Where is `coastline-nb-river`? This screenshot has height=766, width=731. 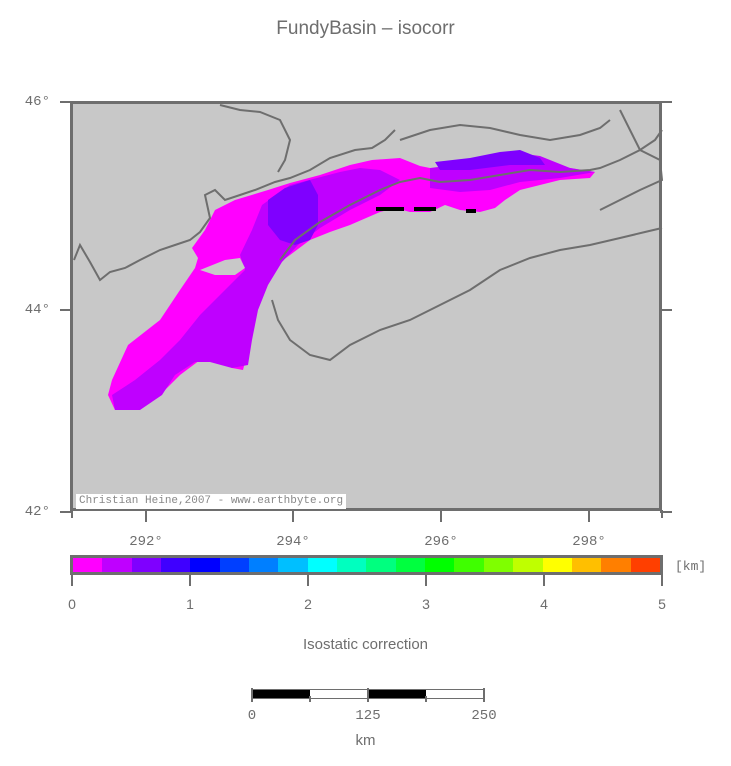
coastline-nb-river is located at coordinates (255, 138).